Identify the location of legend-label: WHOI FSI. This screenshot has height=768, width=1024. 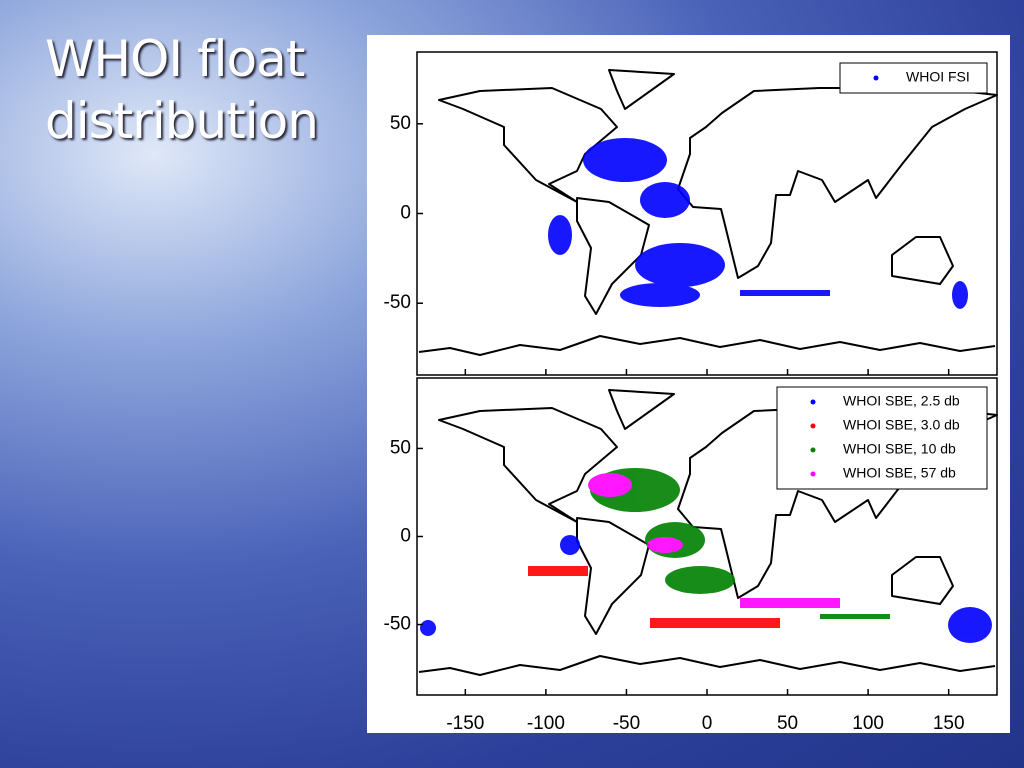
(938, 77).